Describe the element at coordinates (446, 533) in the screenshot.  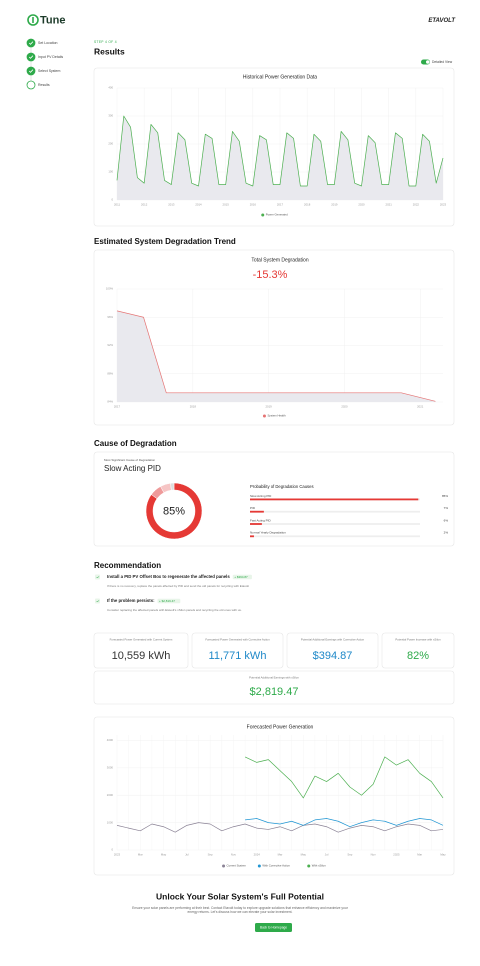
I see `cause-item-value: 2%` at that location.